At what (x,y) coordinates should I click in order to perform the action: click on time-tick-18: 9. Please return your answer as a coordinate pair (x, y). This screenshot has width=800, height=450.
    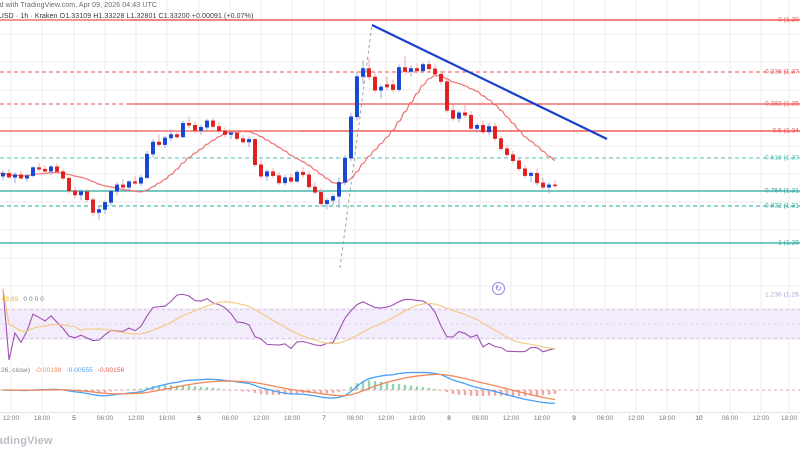
    Looking at the image, I should click on (574, 418).